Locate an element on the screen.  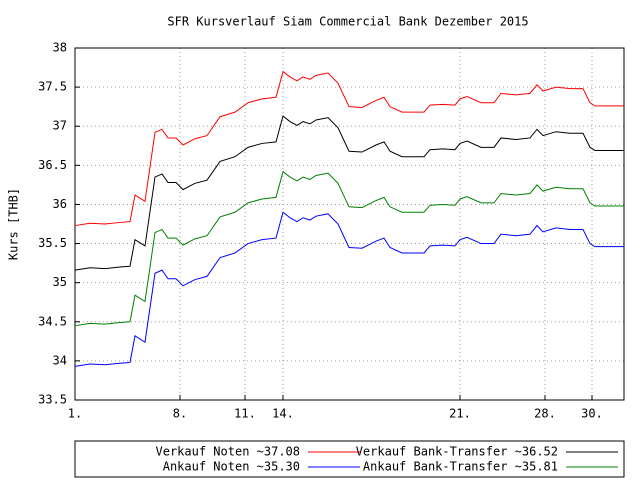
legend-label: Verkauf Bank-Transfer ~36.52 is located at coordinates (457, 452).